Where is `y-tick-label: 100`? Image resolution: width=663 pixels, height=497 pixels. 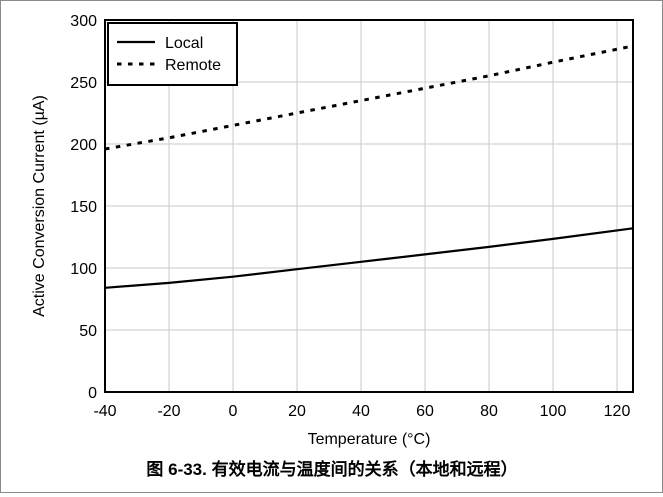 y-tick-label: 100 is located at coordinates (83, 269).